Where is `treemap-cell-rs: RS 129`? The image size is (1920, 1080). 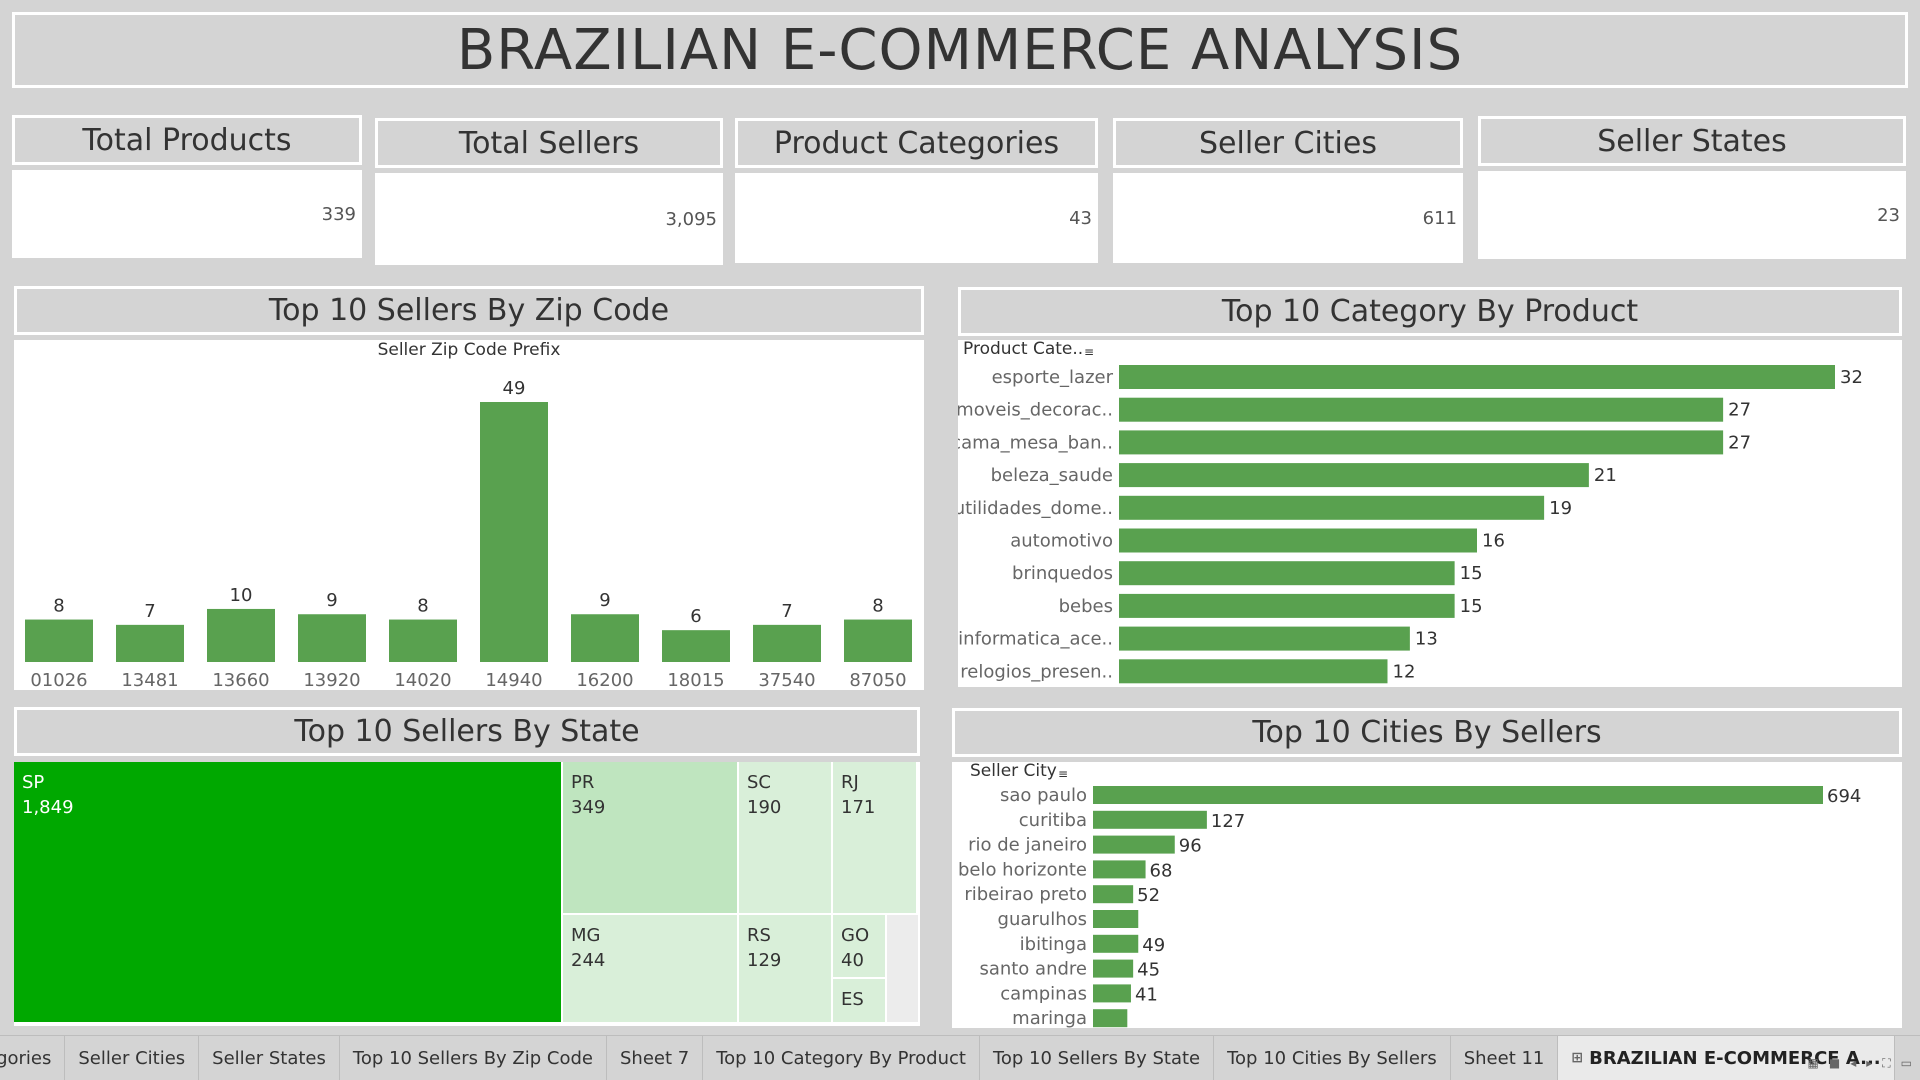
treemap-cell-rs: RS 129 is located at coordinates (786, 969).